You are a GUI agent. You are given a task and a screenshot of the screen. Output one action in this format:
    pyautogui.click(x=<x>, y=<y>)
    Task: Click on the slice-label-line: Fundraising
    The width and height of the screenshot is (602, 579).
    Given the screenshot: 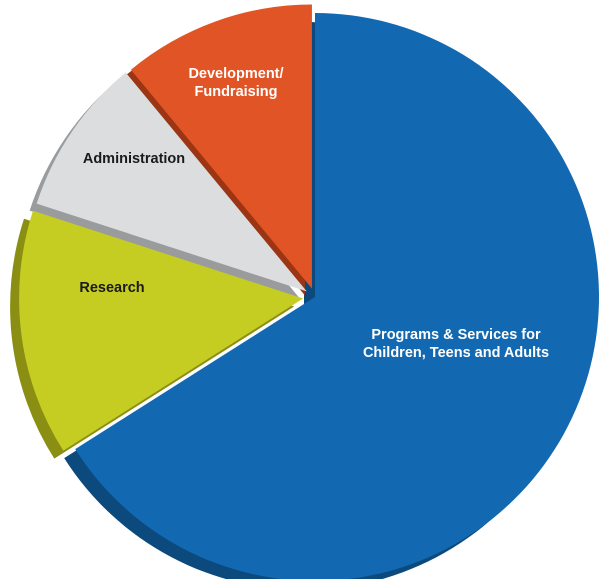 What is the action you would take?
    pyautogui.click(x=236, y=92)
    